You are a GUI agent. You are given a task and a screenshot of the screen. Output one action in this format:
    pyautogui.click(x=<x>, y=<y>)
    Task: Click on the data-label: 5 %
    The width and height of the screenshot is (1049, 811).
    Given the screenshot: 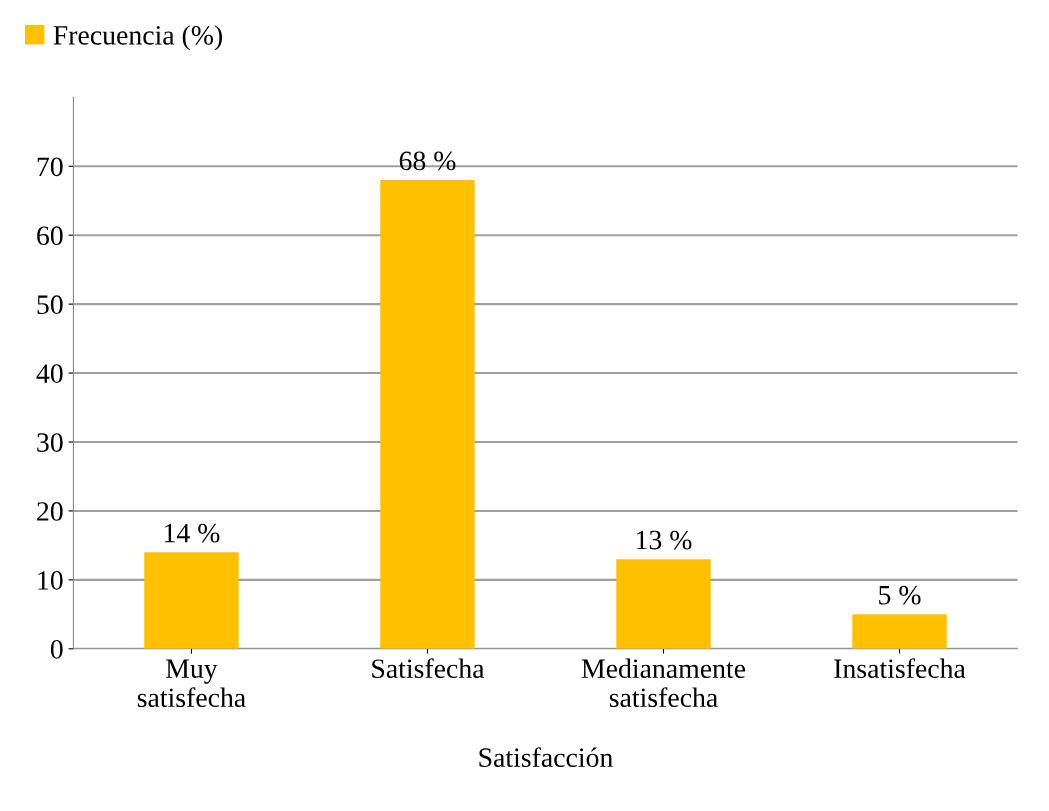 What is the action you would take?
    pyautogui.click(x=900, y=595)
    